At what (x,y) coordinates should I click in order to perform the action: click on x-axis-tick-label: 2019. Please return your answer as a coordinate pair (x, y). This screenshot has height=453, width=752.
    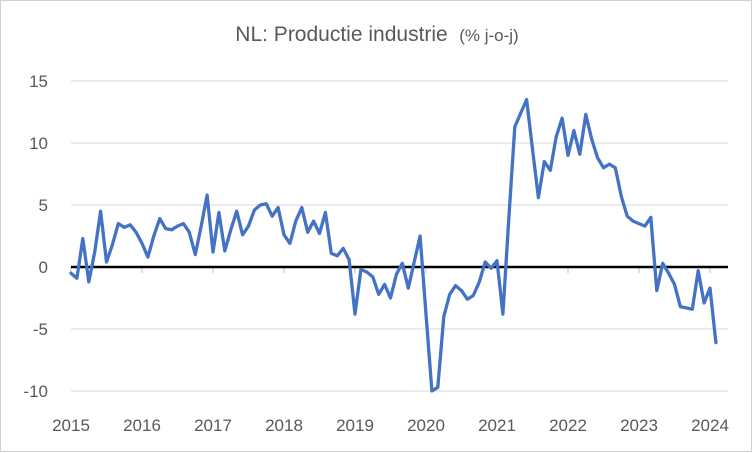
    Looking at the image, I should click on (355, 425).